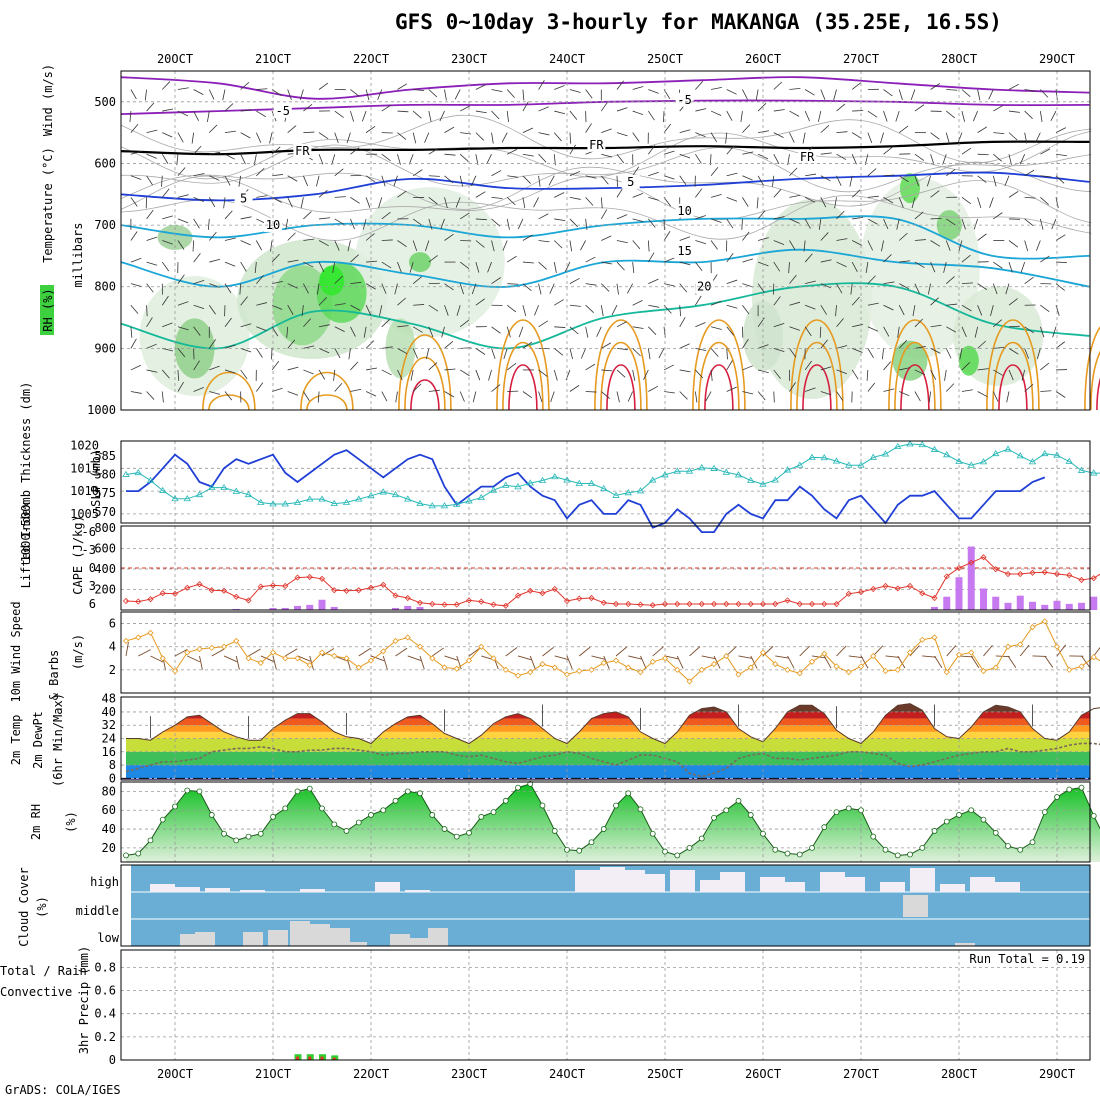  What do you see at coordinates (89, 550) in the screenshot?
I see `lifted-tick: -3` at bounding box center [89, 550].